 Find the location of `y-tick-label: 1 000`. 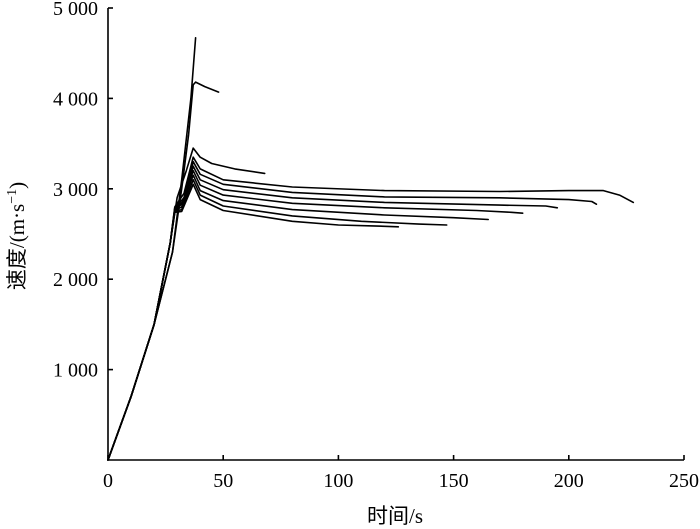

y-tick-label: 1 000 is located at coordinates (75, 371).